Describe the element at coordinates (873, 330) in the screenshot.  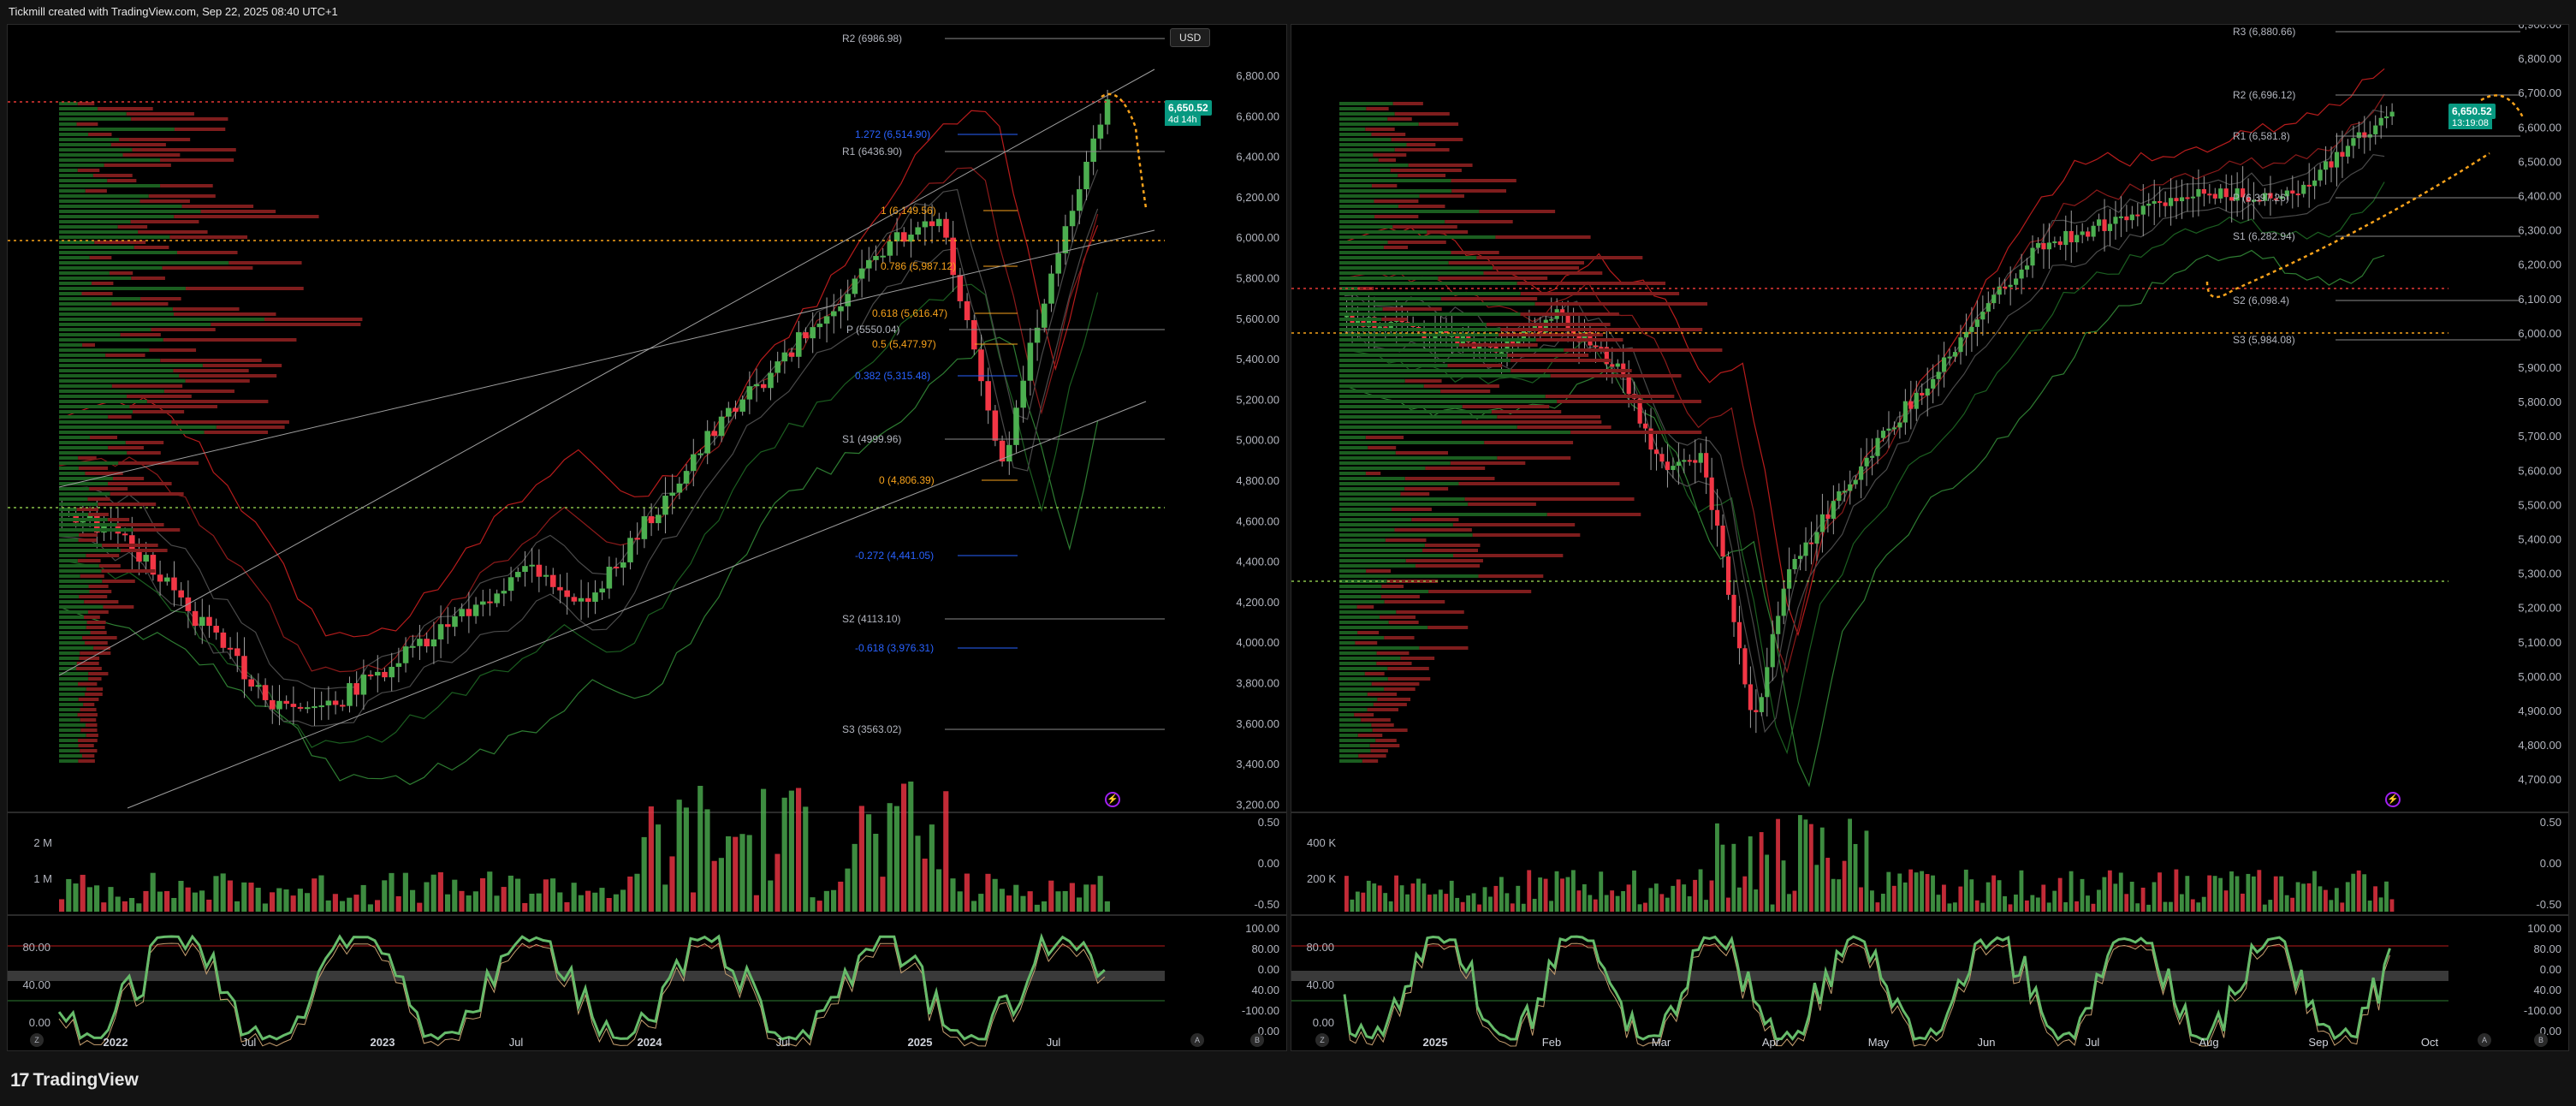
I see `pivot-label: P (5550.04)` at that location.